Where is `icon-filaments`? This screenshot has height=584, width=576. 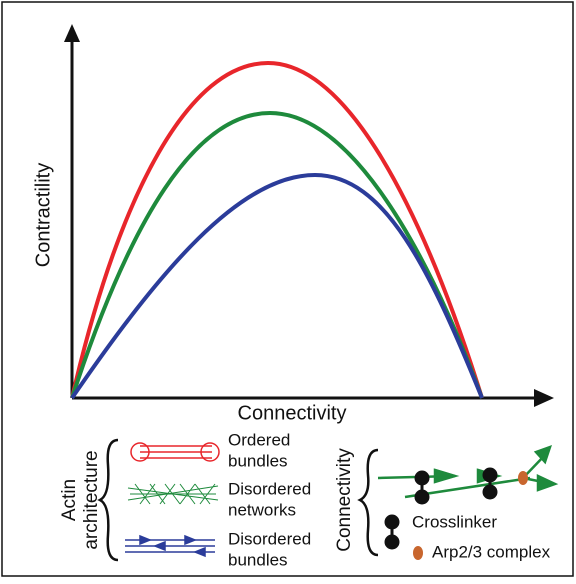 icon-filaments is located at coordinates (468, 471).